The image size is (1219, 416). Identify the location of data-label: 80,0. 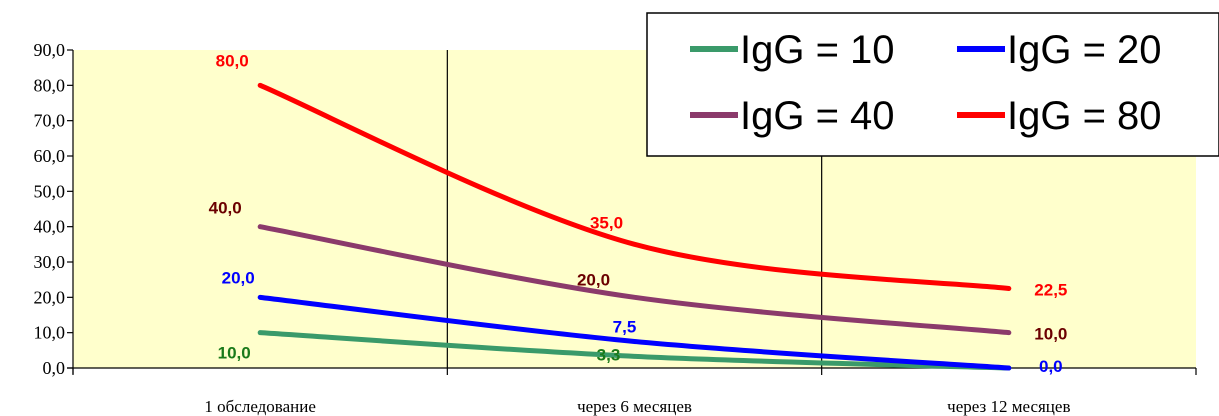
(232, 60).